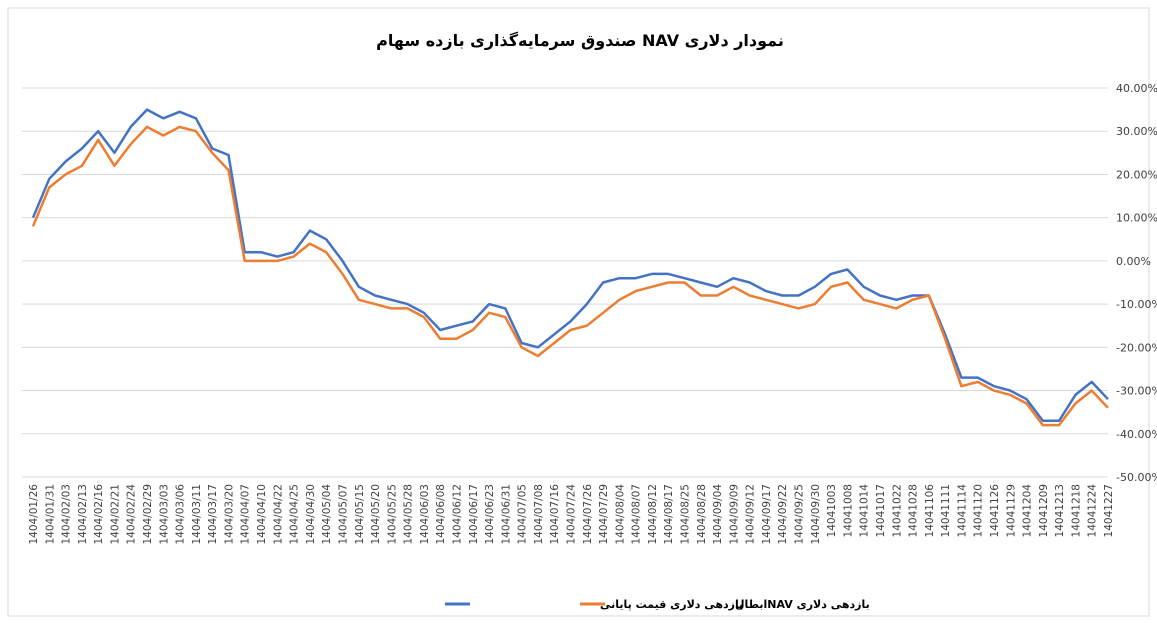  Describe the element at coordinates (1136, 434) in the screenshot. I see `y-tick-label: -40.00%` at that location.